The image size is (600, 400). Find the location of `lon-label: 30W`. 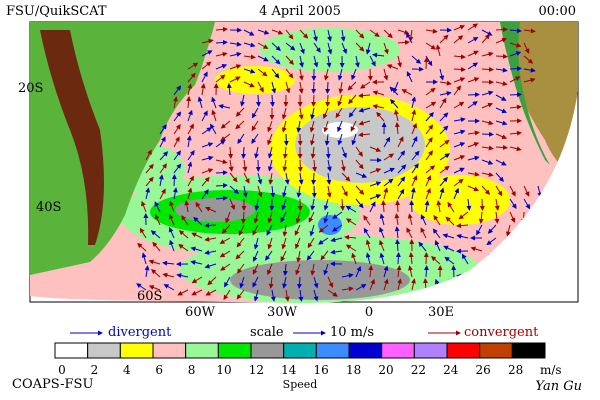

lon-label: 30W is located at coordinates (282, 312).